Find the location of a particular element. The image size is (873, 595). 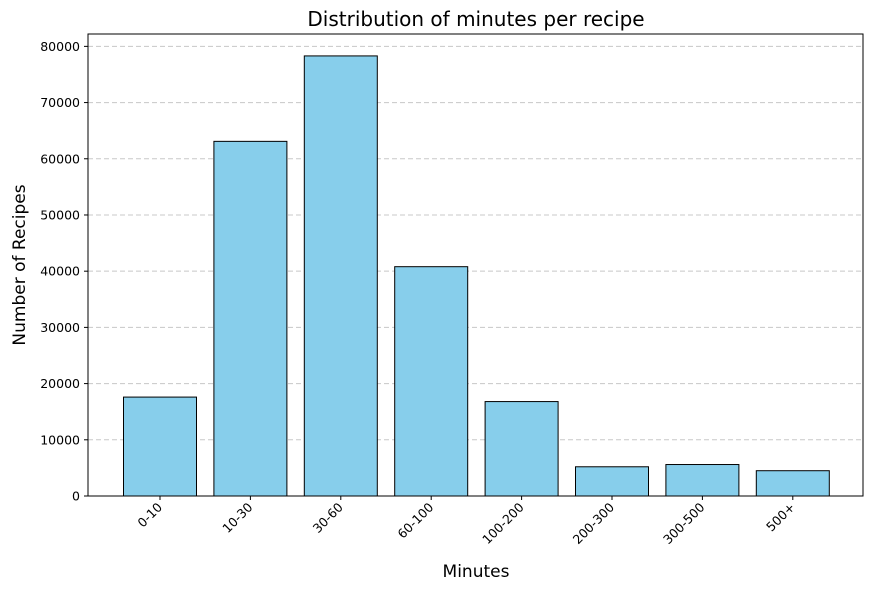

x-tick-label: 200-300 is located at coordinates (594, 523).